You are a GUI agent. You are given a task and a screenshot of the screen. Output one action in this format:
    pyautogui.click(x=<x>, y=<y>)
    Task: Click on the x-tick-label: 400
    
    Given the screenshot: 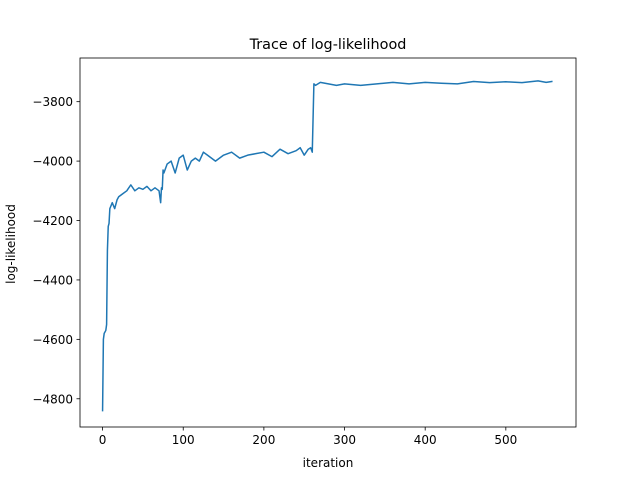 What is the action you would take?
    pyautogui.click(x=425, y=440)
    